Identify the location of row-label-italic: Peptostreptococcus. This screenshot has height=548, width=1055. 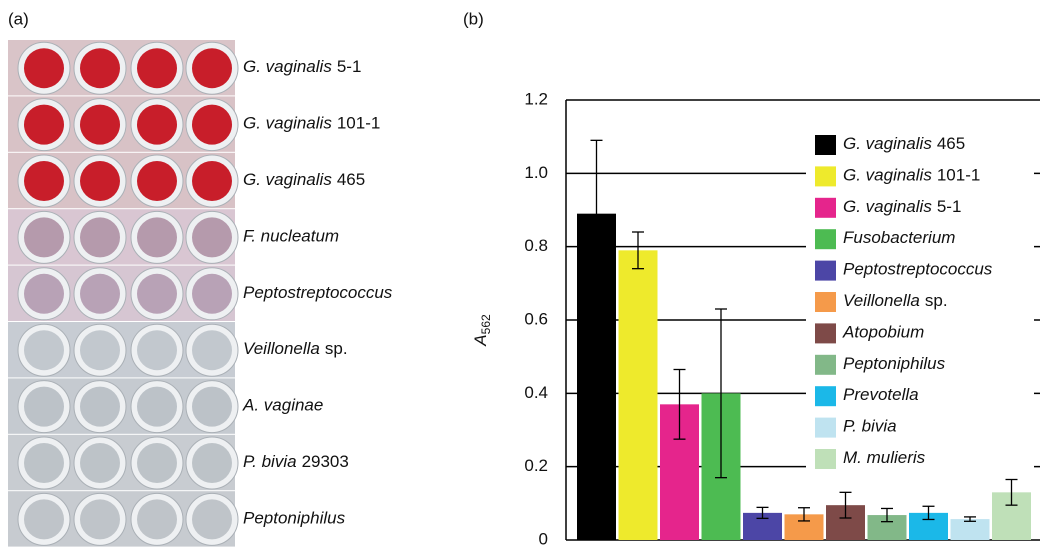
(318, 292).